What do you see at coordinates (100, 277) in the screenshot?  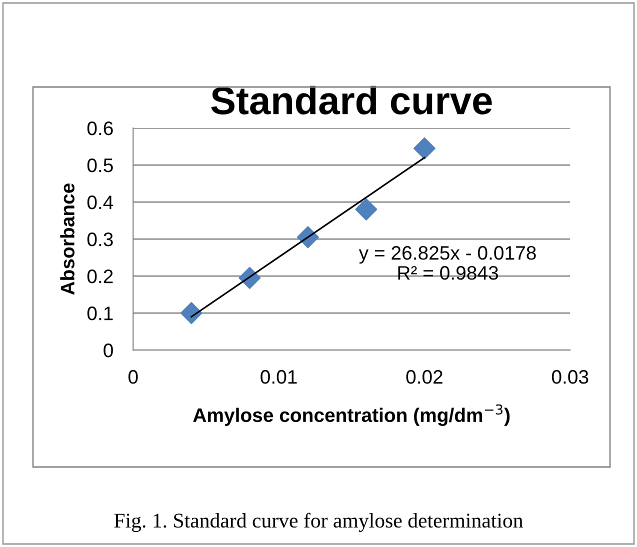 I see `y-tick-label: 0.2` at bounding box center [100, 277].